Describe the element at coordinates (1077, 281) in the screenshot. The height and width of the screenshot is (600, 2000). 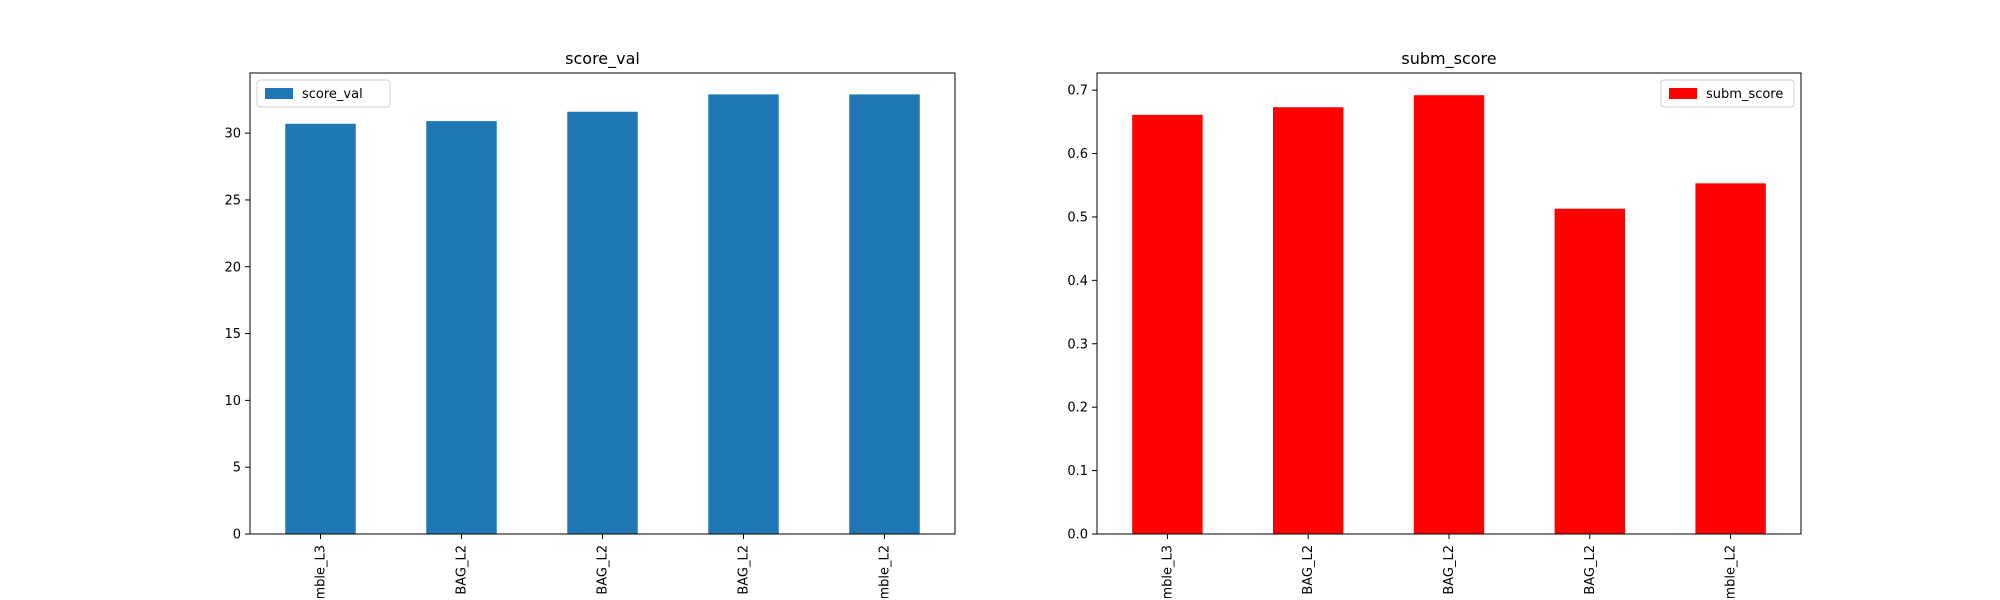
I see `y-tick-label: 0.4` at that location.